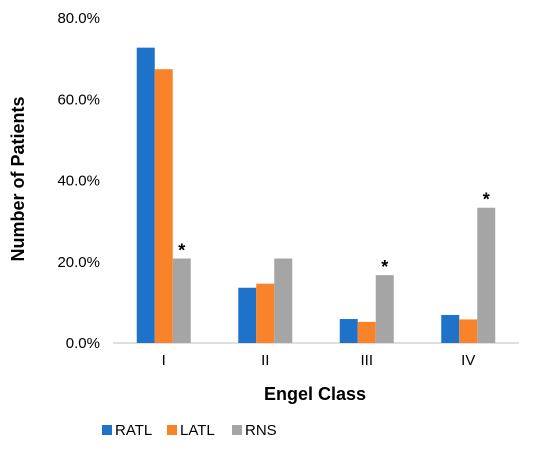 This screenshot has width=550, height=449. What do you see at coordinates (468, 331) in the screenshot?
I see `bar-latl-iv` at bounding box center [468, 331].